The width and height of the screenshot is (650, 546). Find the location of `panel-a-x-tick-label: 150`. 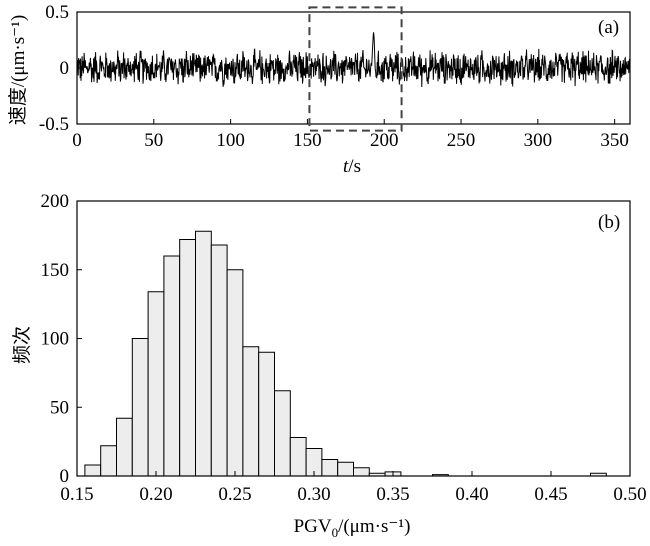

panel-a-x-tick-label: 150 is located at coordinates (307, 140).